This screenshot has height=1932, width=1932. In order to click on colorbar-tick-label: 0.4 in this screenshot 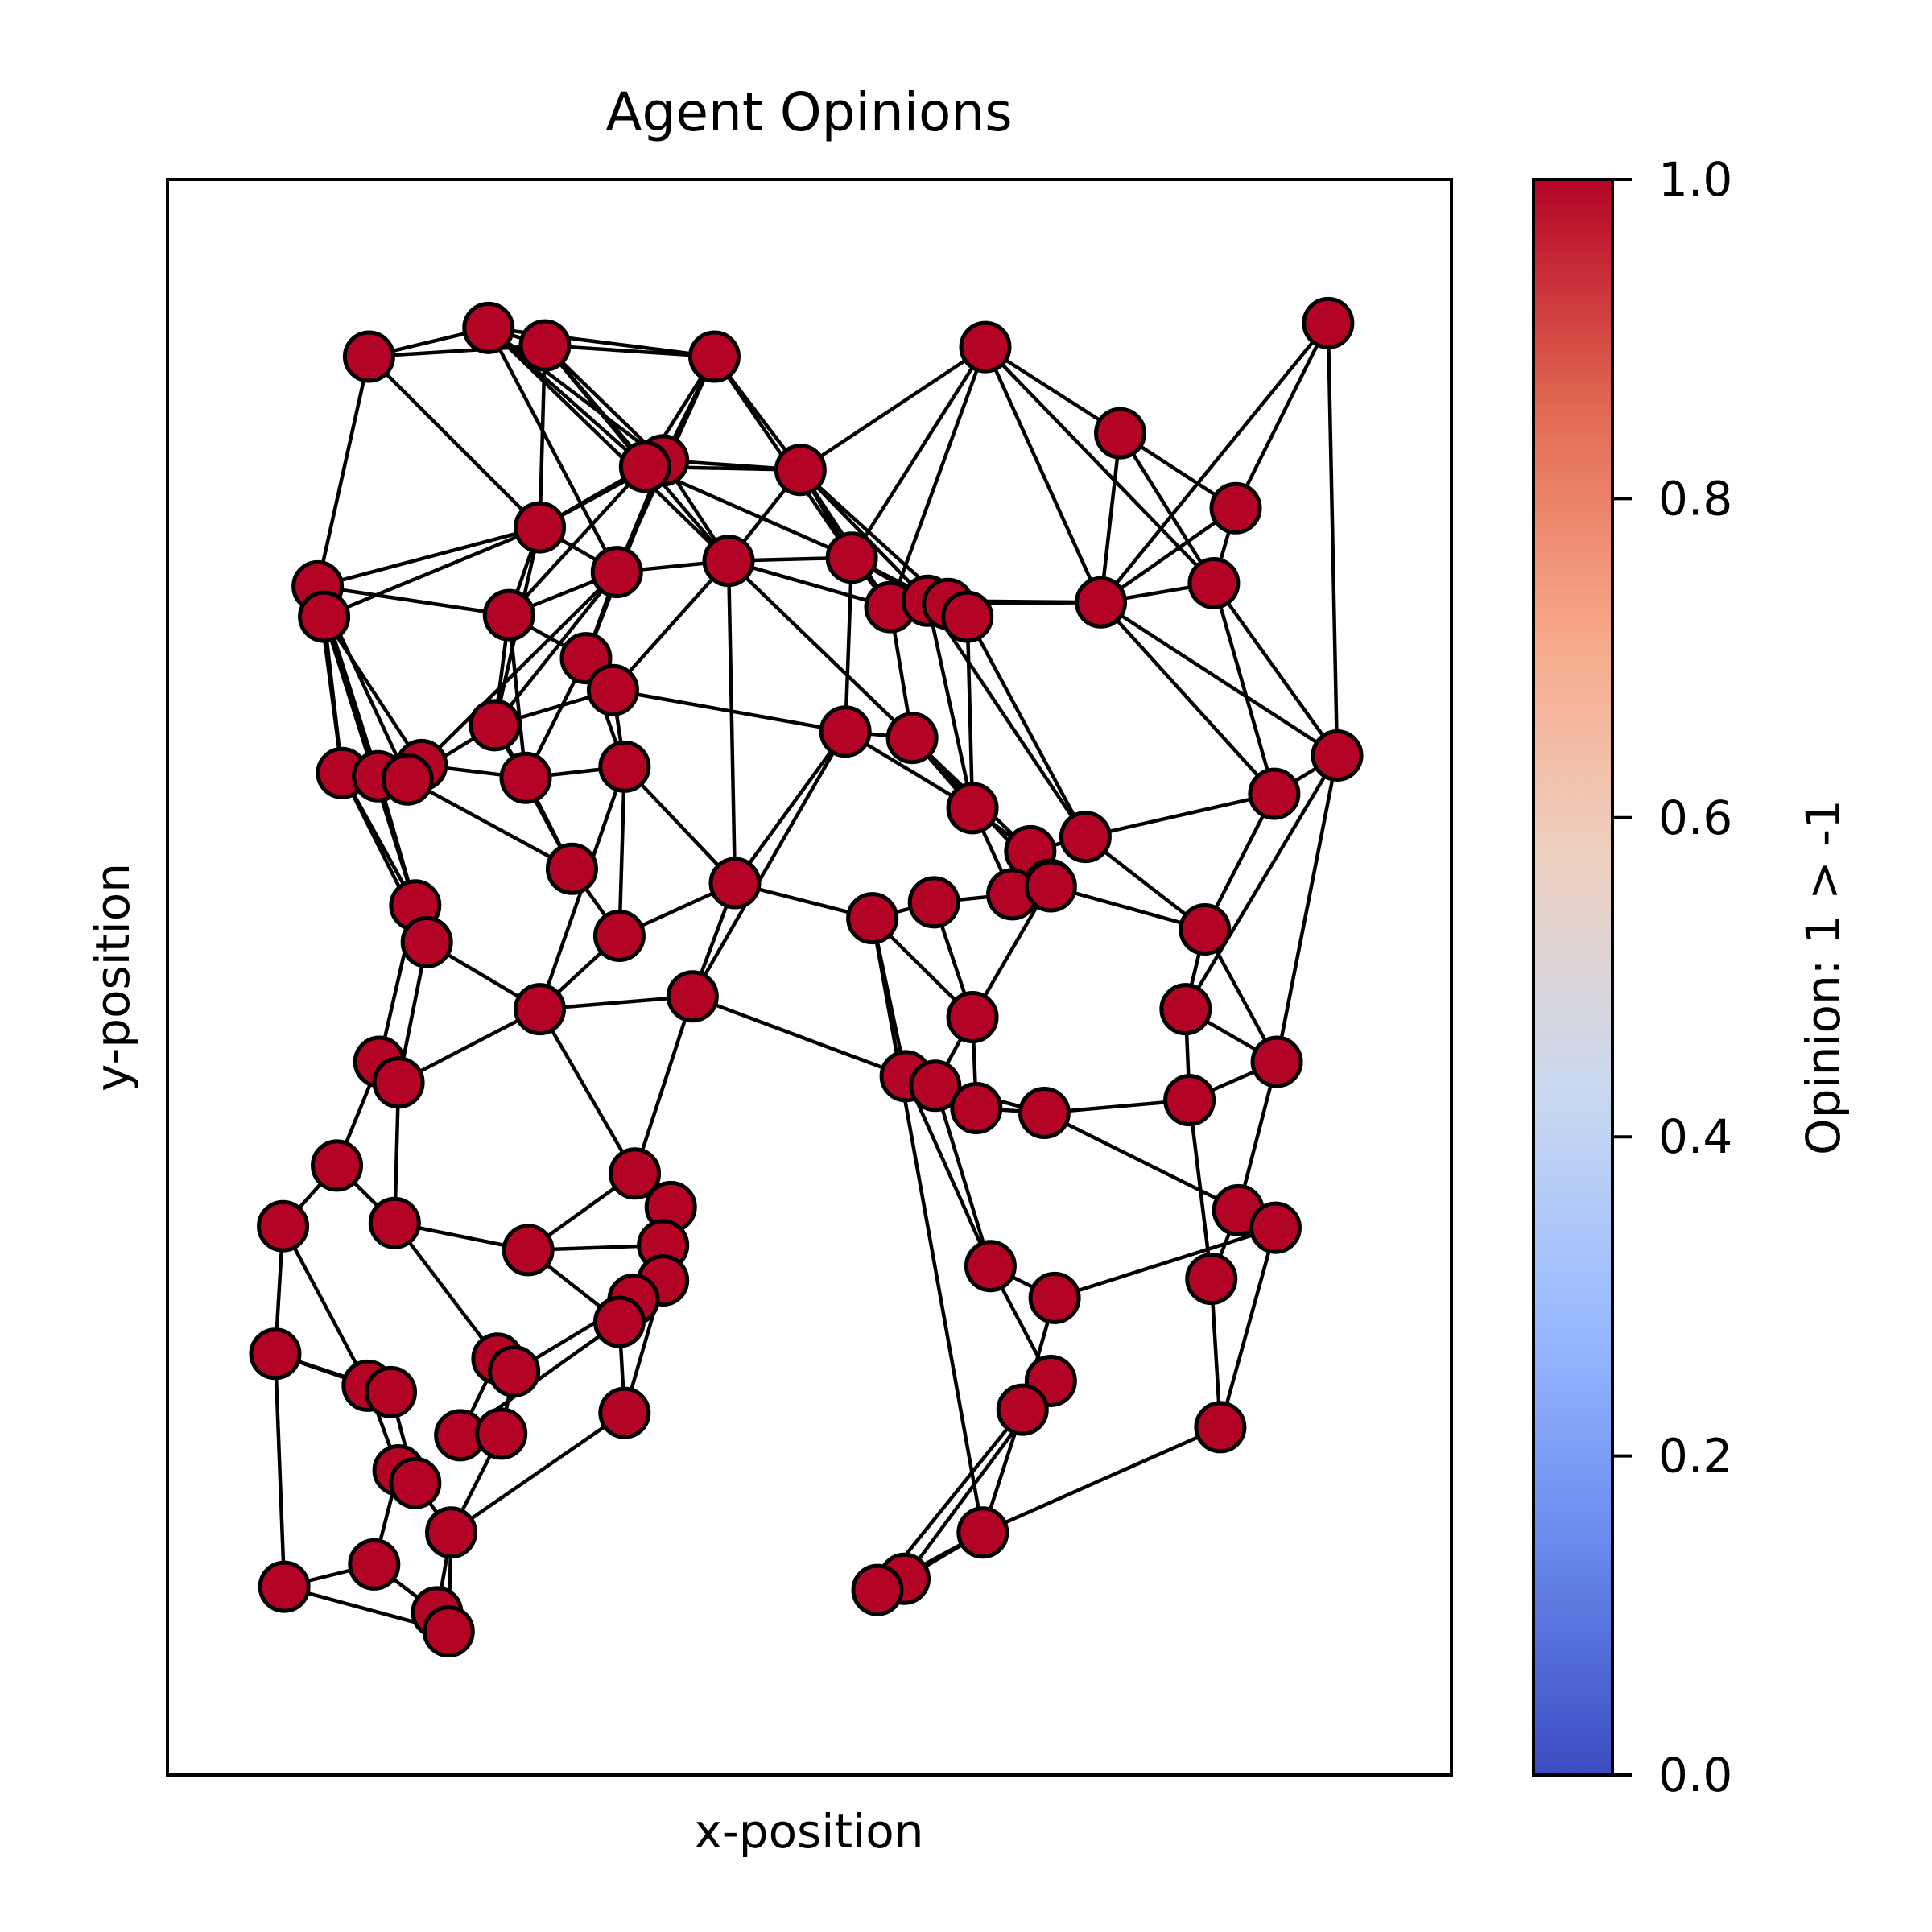, I will do `click(1695, 1136)`.